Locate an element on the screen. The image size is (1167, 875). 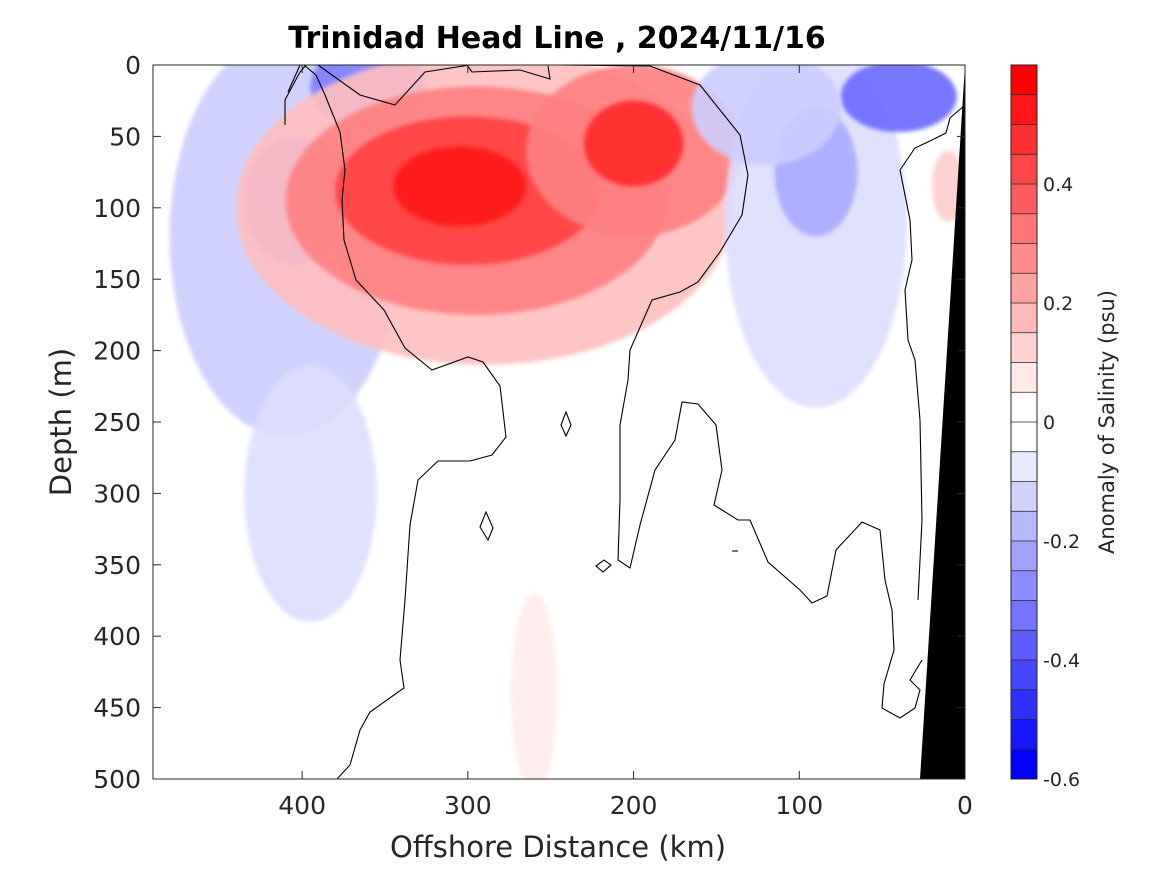
y-tick-label: 0 is located at coordinates (133, 65).